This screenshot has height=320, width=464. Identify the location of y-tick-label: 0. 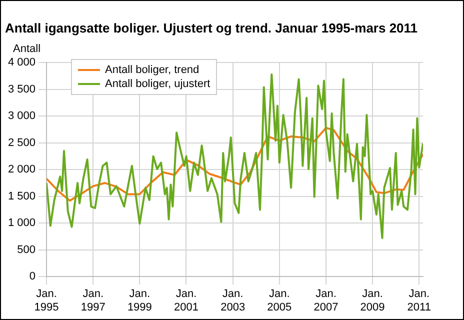
(32, 276).